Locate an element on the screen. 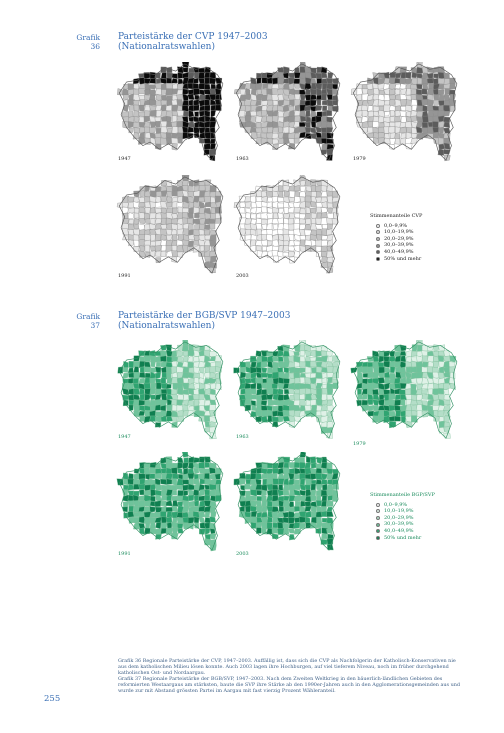 This screenshot has width=504, height=733. legend-item: 30,0–39,9% is located at coordinates (402, 524).